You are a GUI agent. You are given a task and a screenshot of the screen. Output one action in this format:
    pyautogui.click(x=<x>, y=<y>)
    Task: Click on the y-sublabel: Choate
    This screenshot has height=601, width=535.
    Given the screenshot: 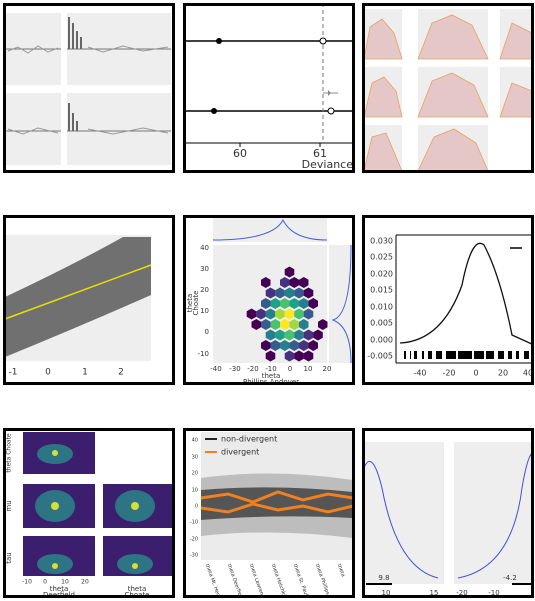 What is the action you would take?
    pyautogui.click(x=196, y=303)
    